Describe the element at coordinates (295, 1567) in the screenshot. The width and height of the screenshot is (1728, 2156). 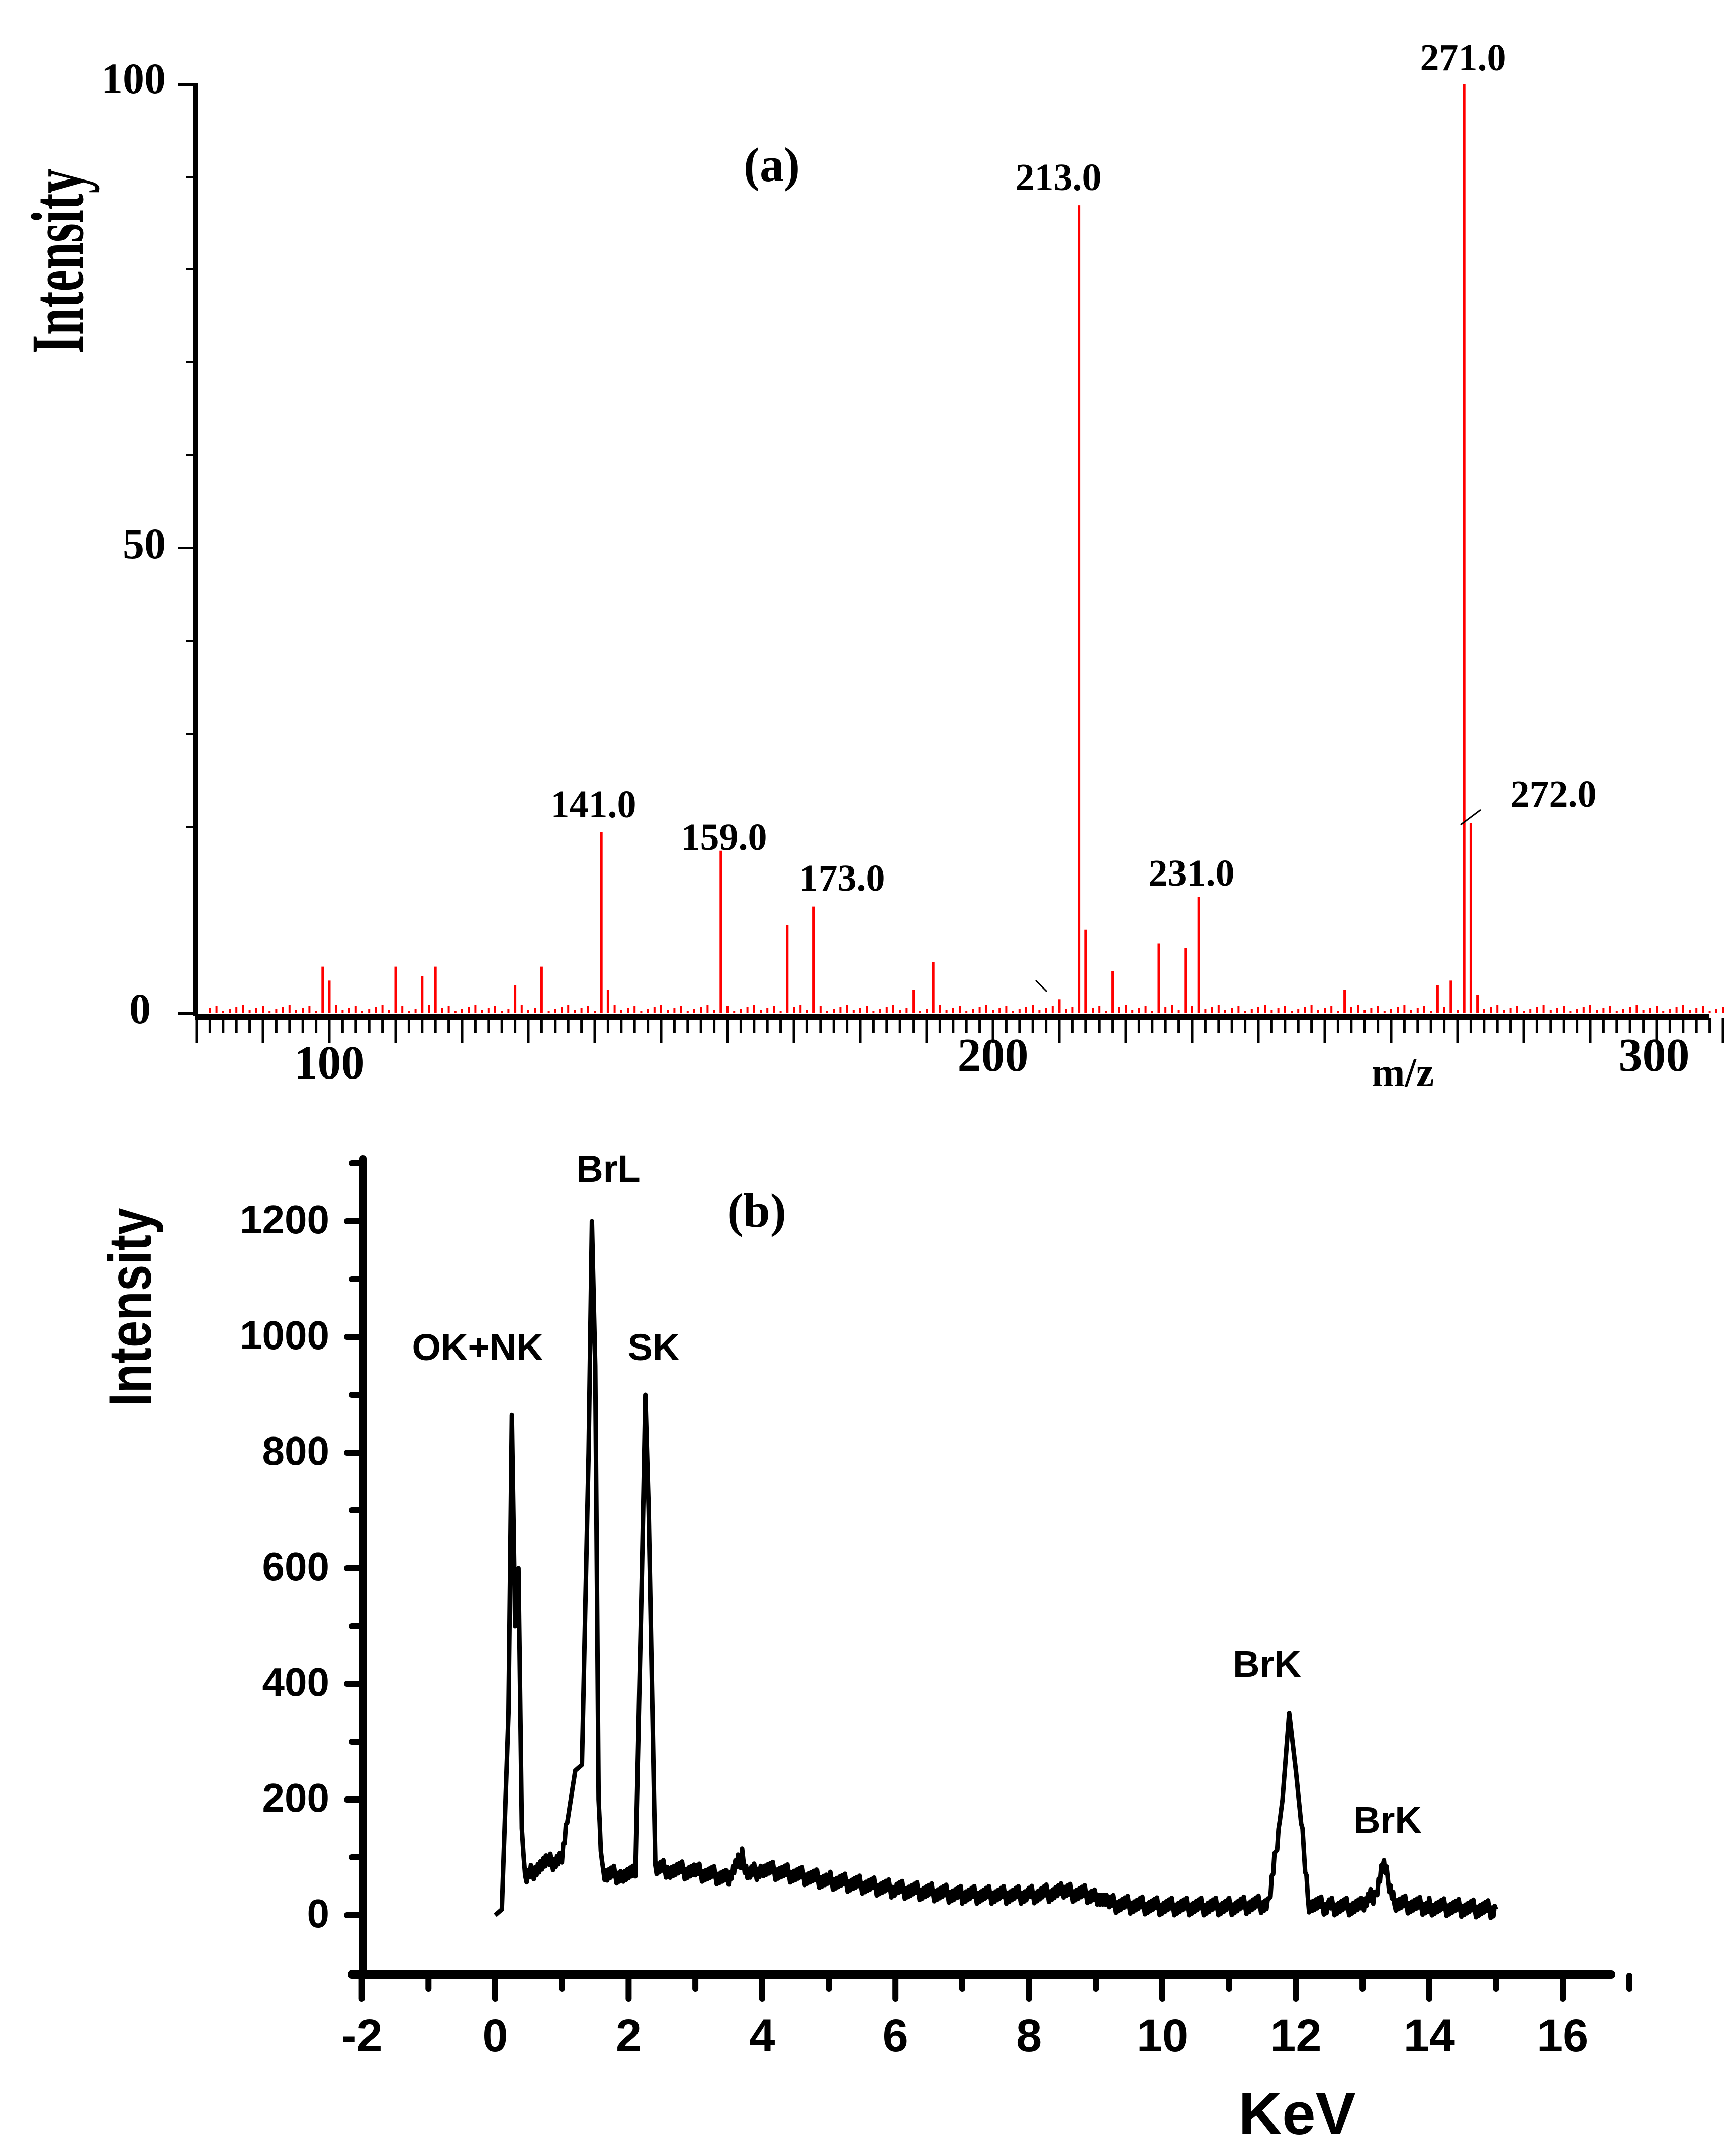
I see `y-tick-label: 600` at that location.